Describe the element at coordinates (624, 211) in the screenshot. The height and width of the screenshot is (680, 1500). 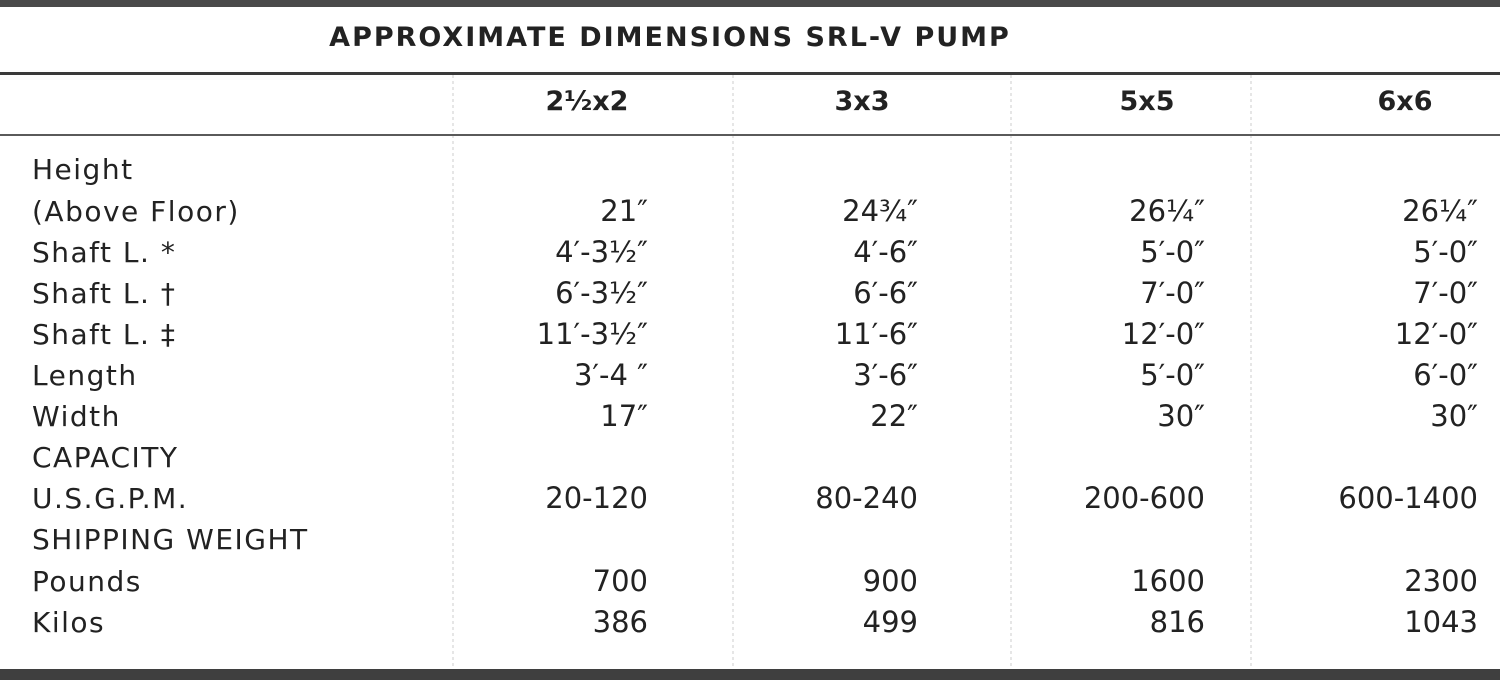
I see `table-cell: 21″` at that location.